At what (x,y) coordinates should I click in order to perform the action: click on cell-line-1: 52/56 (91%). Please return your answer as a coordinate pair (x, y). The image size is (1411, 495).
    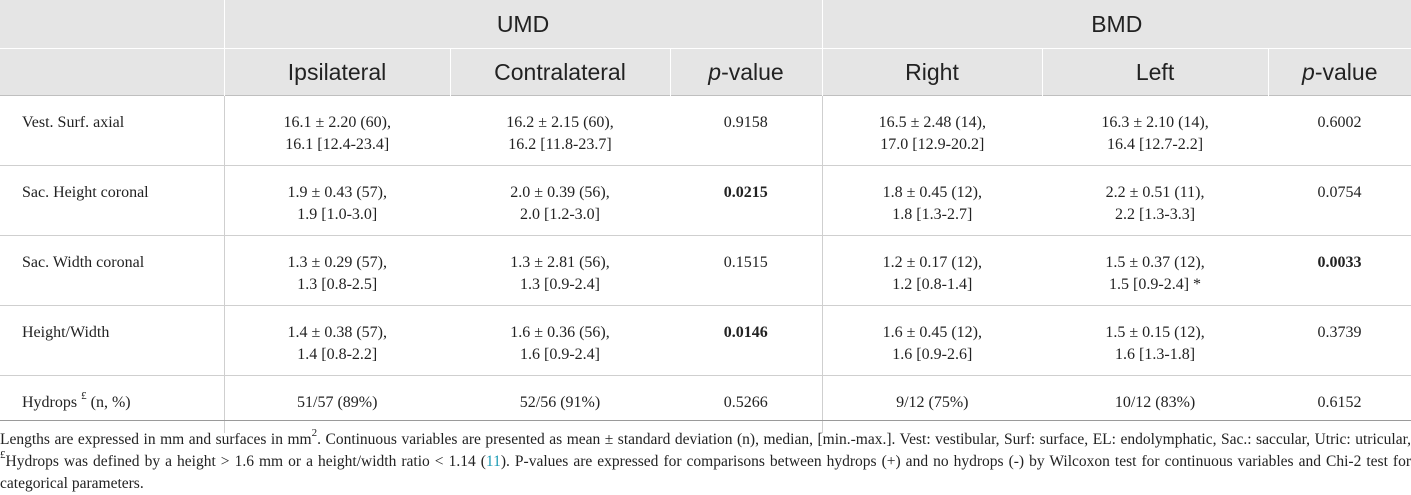
    Looking at the image, I should click on (560, 402).